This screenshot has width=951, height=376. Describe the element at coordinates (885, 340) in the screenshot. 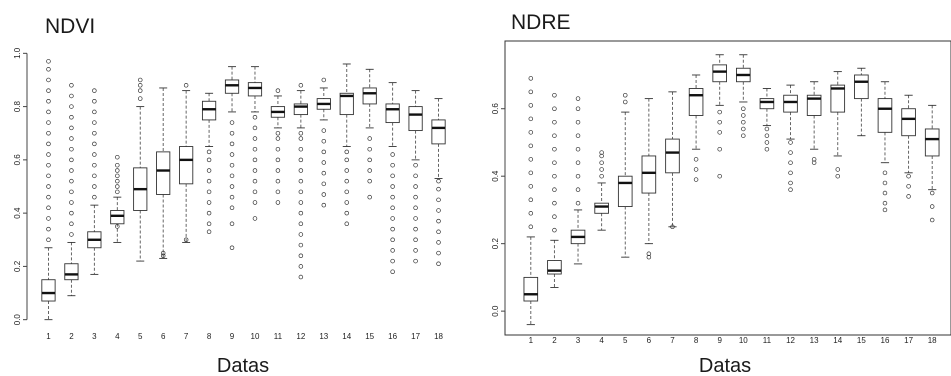

I see `ndre-x-tick-label: 16` at that location.